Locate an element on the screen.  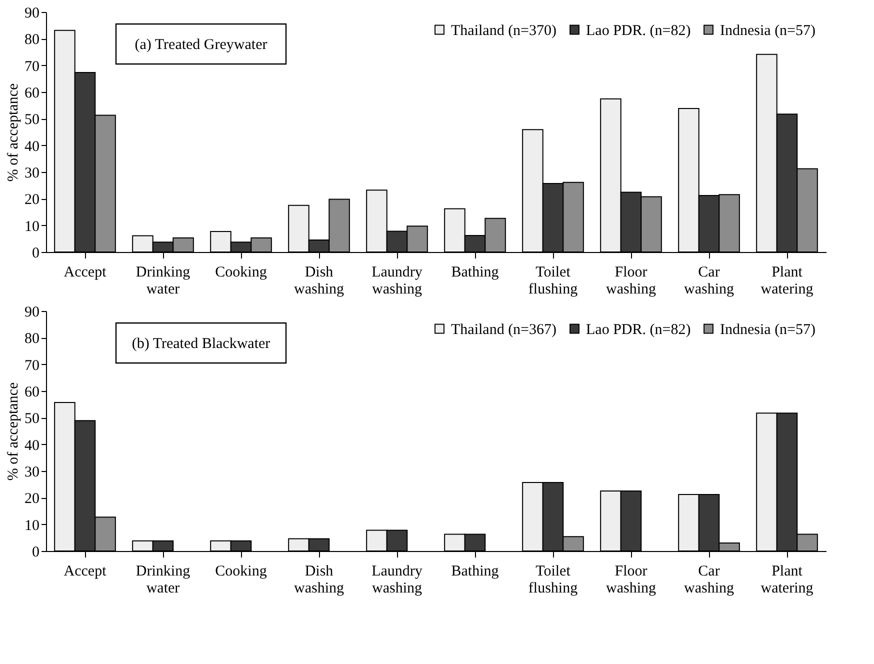
legend-label: Thailand (n=367) is located at coordinates (504, 330).